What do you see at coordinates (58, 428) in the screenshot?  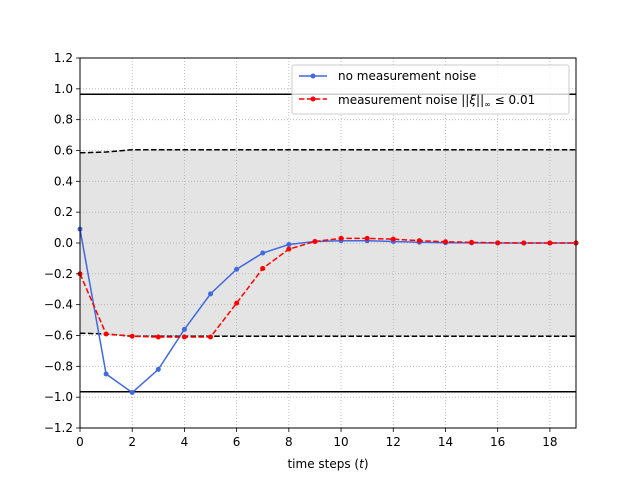 I see `y-tick-label: −1.2` at bounding box center [58, 428].